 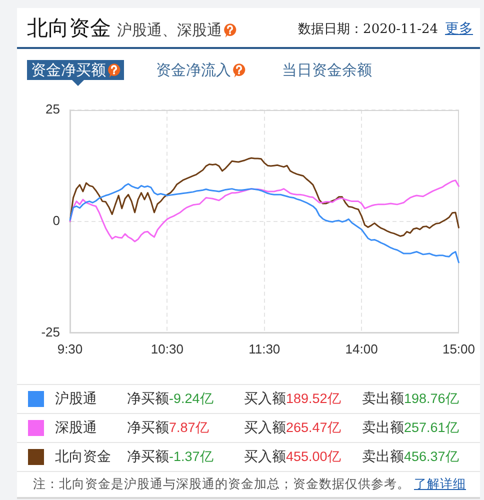 I want to click on x-tick-label: 11:30, so click(x=264, y=348).